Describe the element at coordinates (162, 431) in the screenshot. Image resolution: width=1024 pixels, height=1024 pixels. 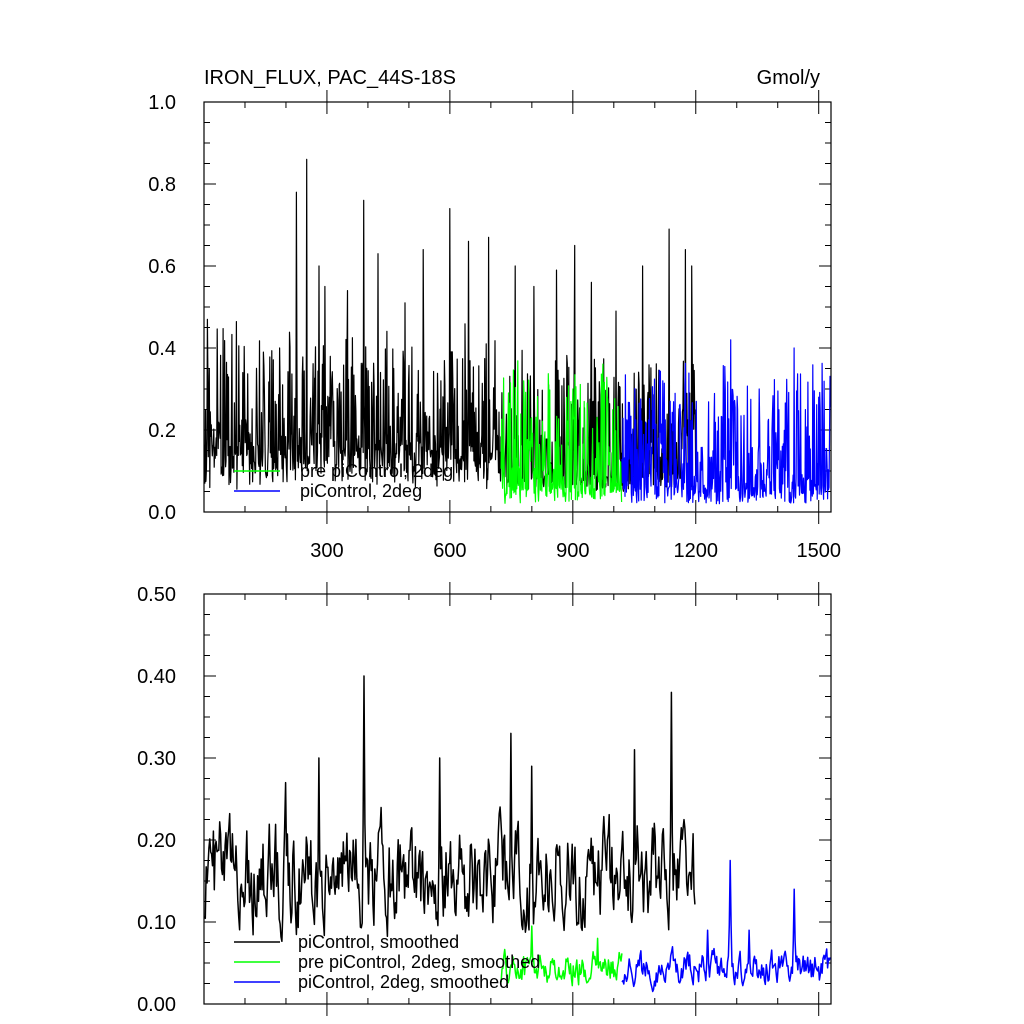
I see `top-y-tick-label: 0.2` at that location.